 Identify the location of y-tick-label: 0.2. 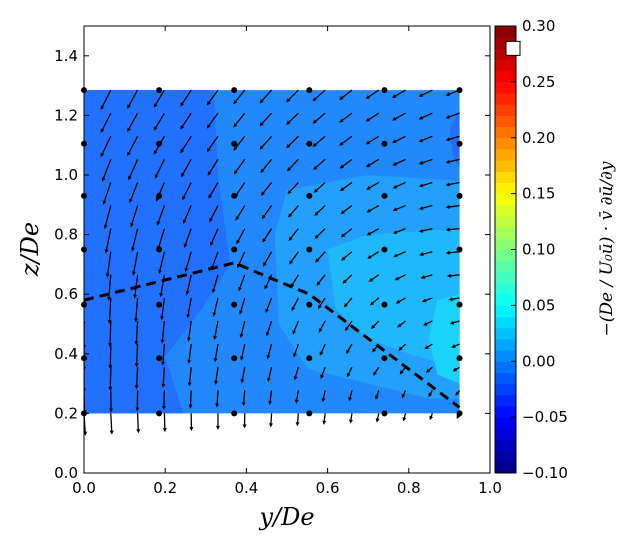
(66, 413).